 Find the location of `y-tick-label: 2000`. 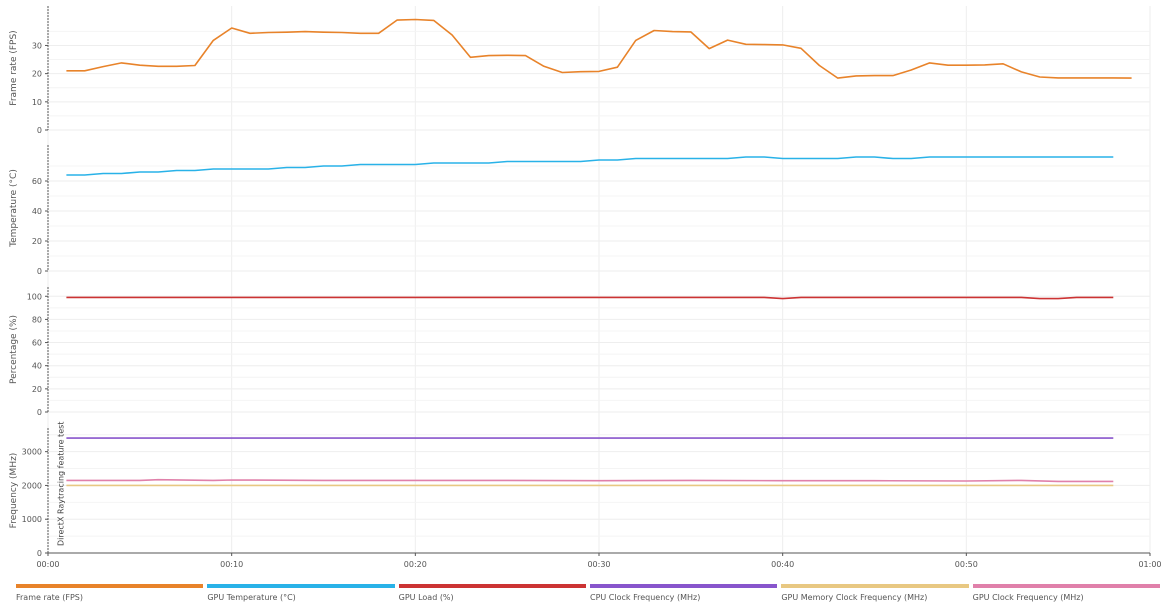

y-tick-label: 2000 is located at coordinates (32, 485).